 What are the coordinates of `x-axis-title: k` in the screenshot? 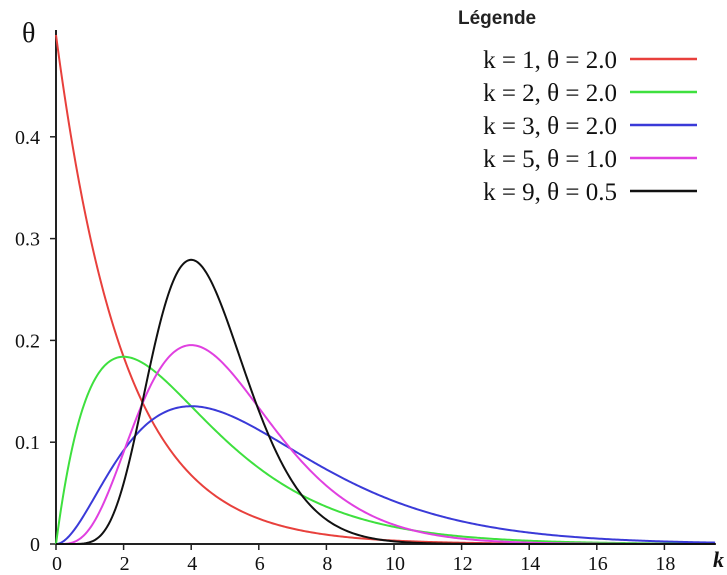 It's located at (718, 559).